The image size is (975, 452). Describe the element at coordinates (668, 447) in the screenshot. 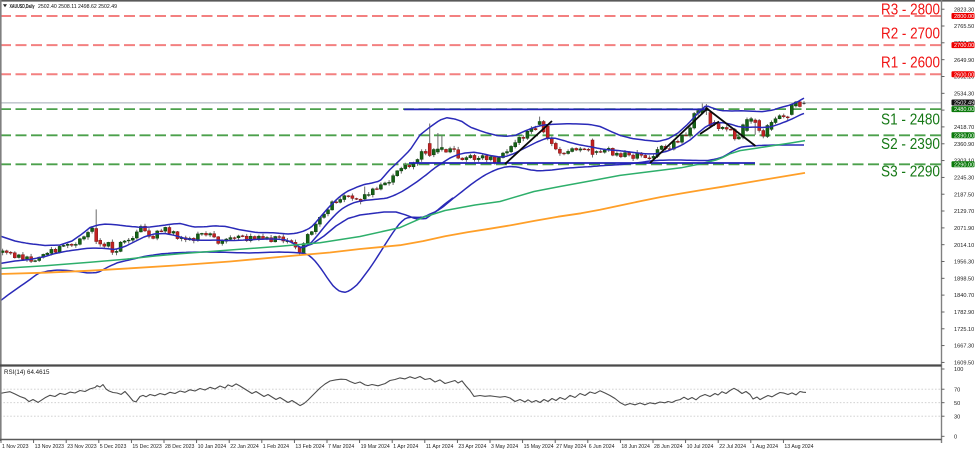

I see `svg-text: 28 Jun 2024` at that location.